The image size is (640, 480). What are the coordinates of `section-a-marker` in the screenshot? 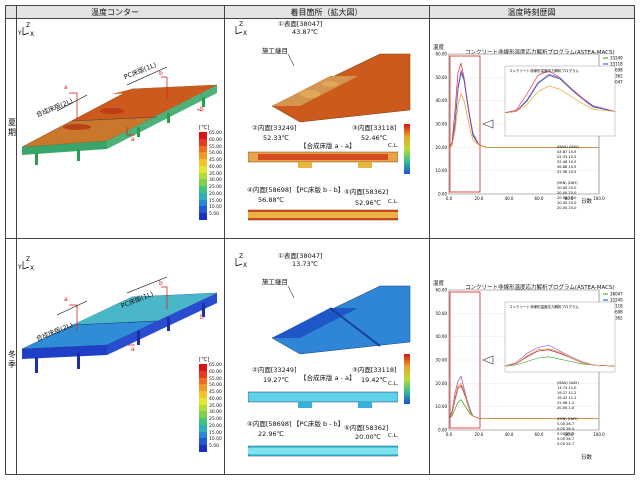 It's located at (102, 114).